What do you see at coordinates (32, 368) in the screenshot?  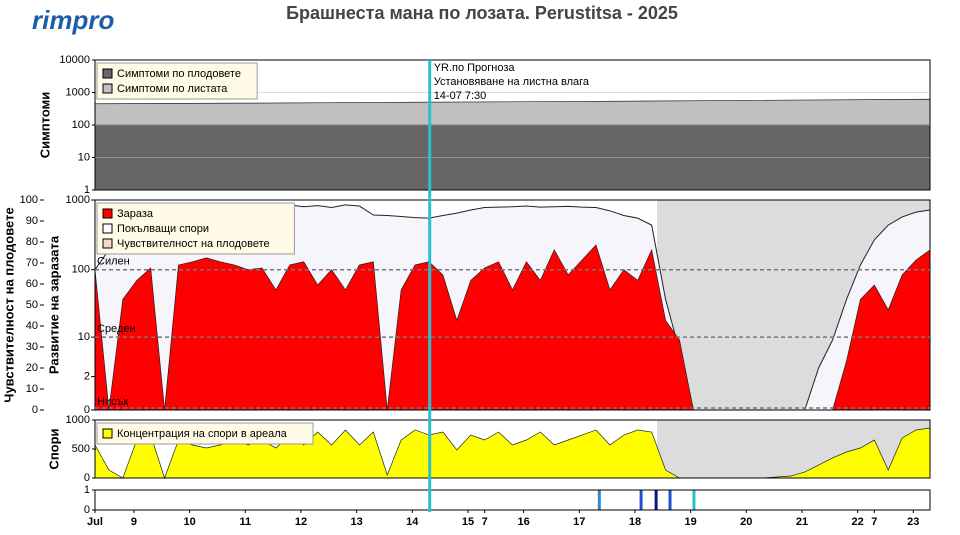 I see `y-tick-label: 20` at bounding box center [32, 368].